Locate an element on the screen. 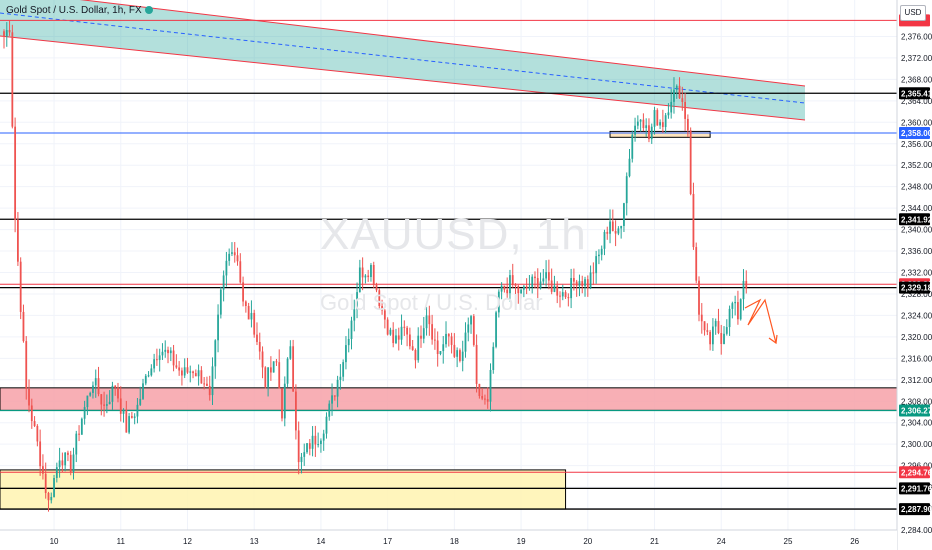  demand-zone is located at coordinates (283, 489).